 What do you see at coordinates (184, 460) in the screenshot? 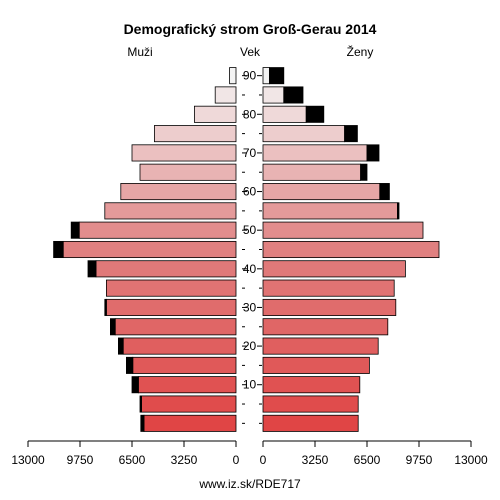
I see `x-label-left-3250: 3250` at bounding box center [184, 460].